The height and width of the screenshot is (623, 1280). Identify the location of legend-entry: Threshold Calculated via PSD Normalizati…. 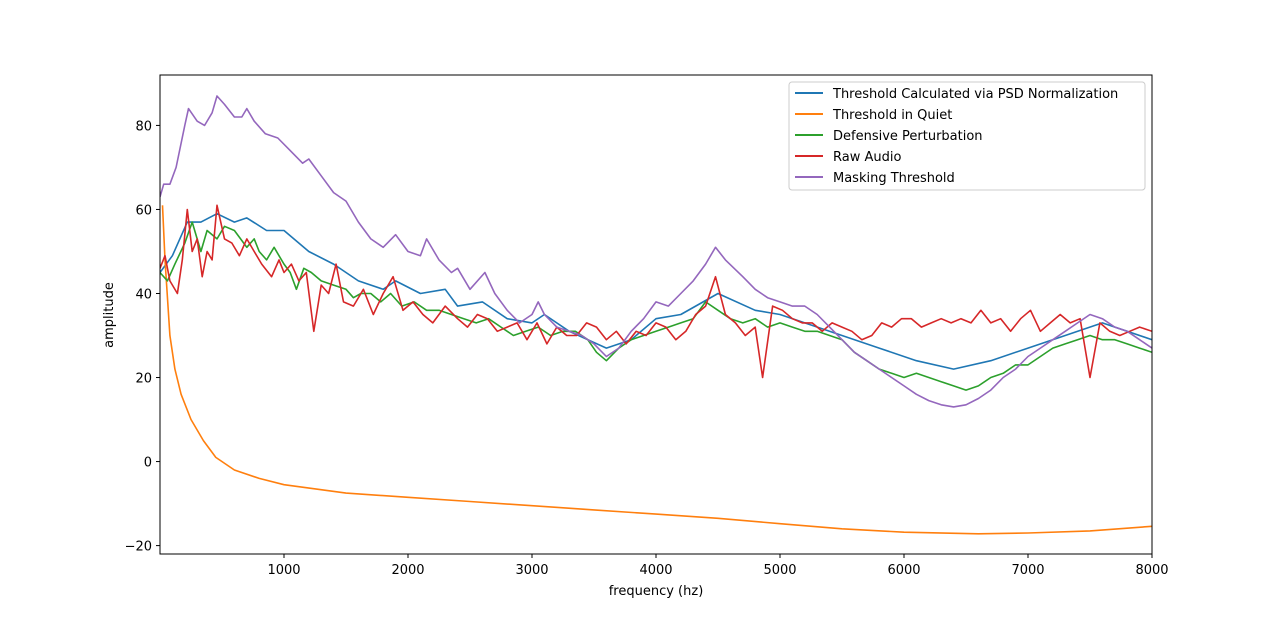
(975, 94).